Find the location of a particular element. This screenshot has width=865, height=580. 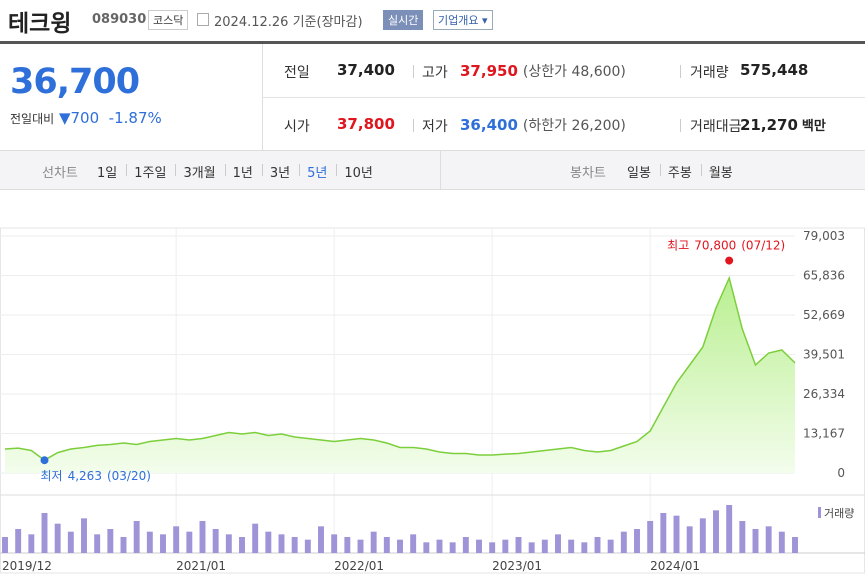

stat-note: (하한가 26,200) is located at coordinates (574, 126).